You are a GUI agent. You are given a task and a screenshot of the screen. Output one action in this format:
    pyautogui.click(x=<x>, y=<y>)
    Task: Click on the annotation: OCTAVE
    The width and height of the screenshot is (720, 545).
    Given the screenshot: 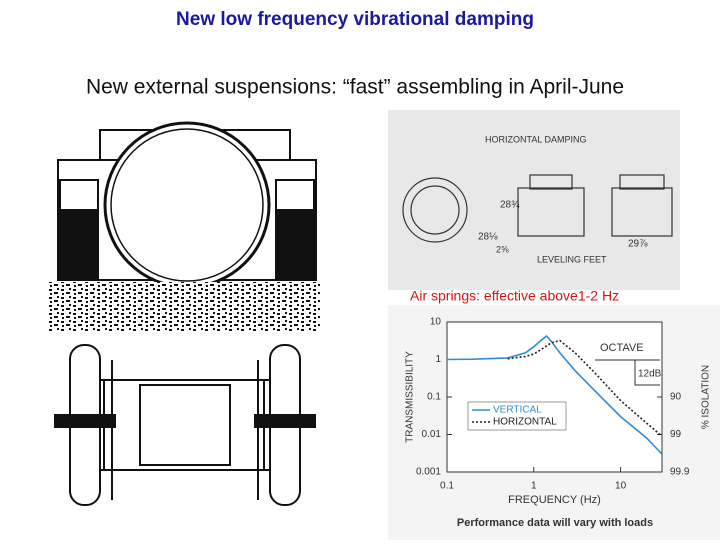 What is the action you would take?
    pyautogui.click(x=622, y=348)
    